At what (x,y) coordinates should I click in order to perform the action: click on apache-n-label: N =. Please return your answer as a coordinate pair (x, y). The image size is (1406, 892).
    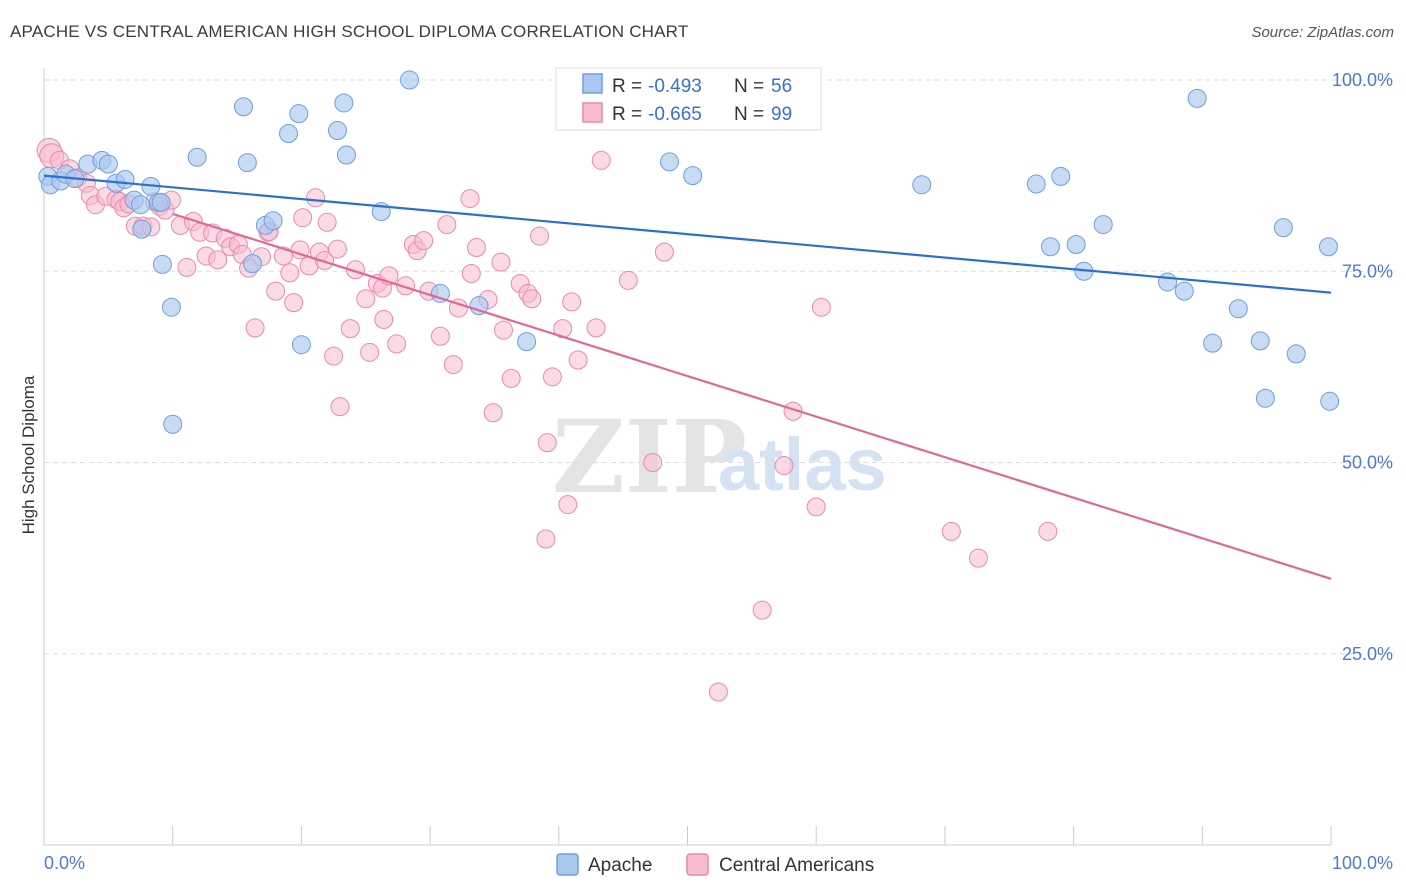
    Looking at the image, I should click on (749, 86).